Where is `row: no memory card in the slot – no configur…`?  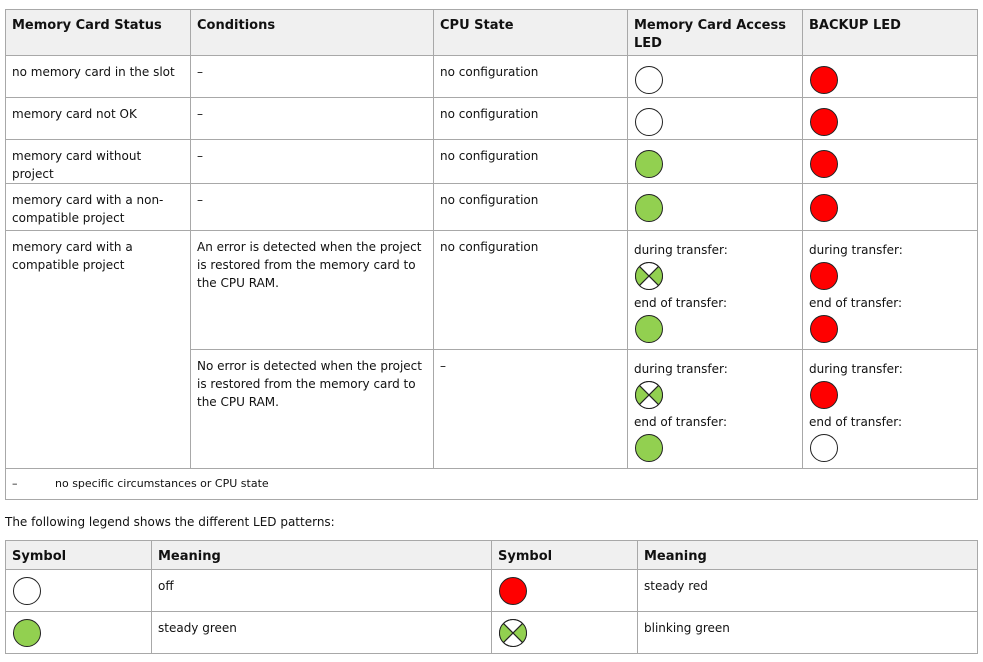
row: no memory card in the slot – no configur… is located at coordinates (491, 76).